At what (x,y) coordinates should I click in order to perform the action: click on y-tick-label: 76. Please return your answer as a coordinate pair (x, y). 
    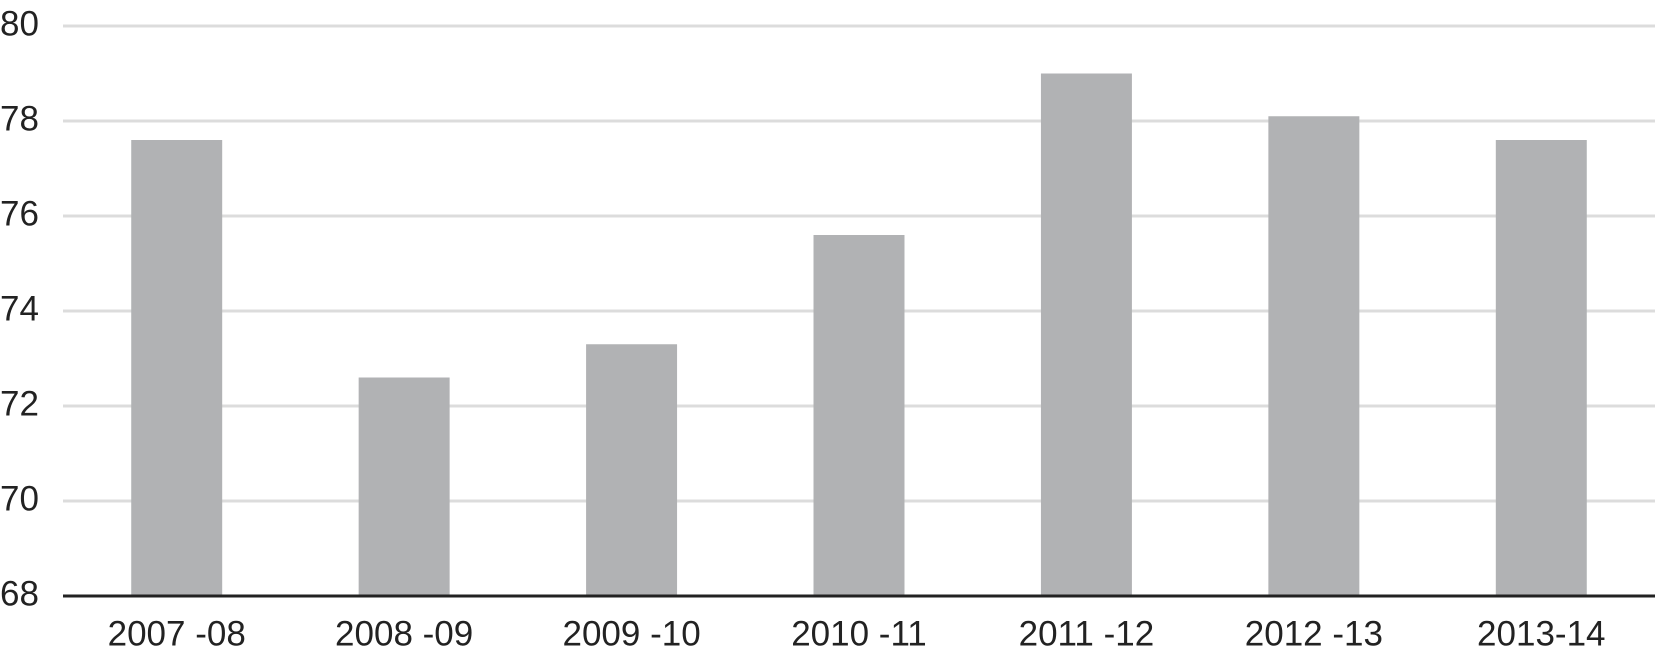
    Looking at the image, I should click on (19, 213).